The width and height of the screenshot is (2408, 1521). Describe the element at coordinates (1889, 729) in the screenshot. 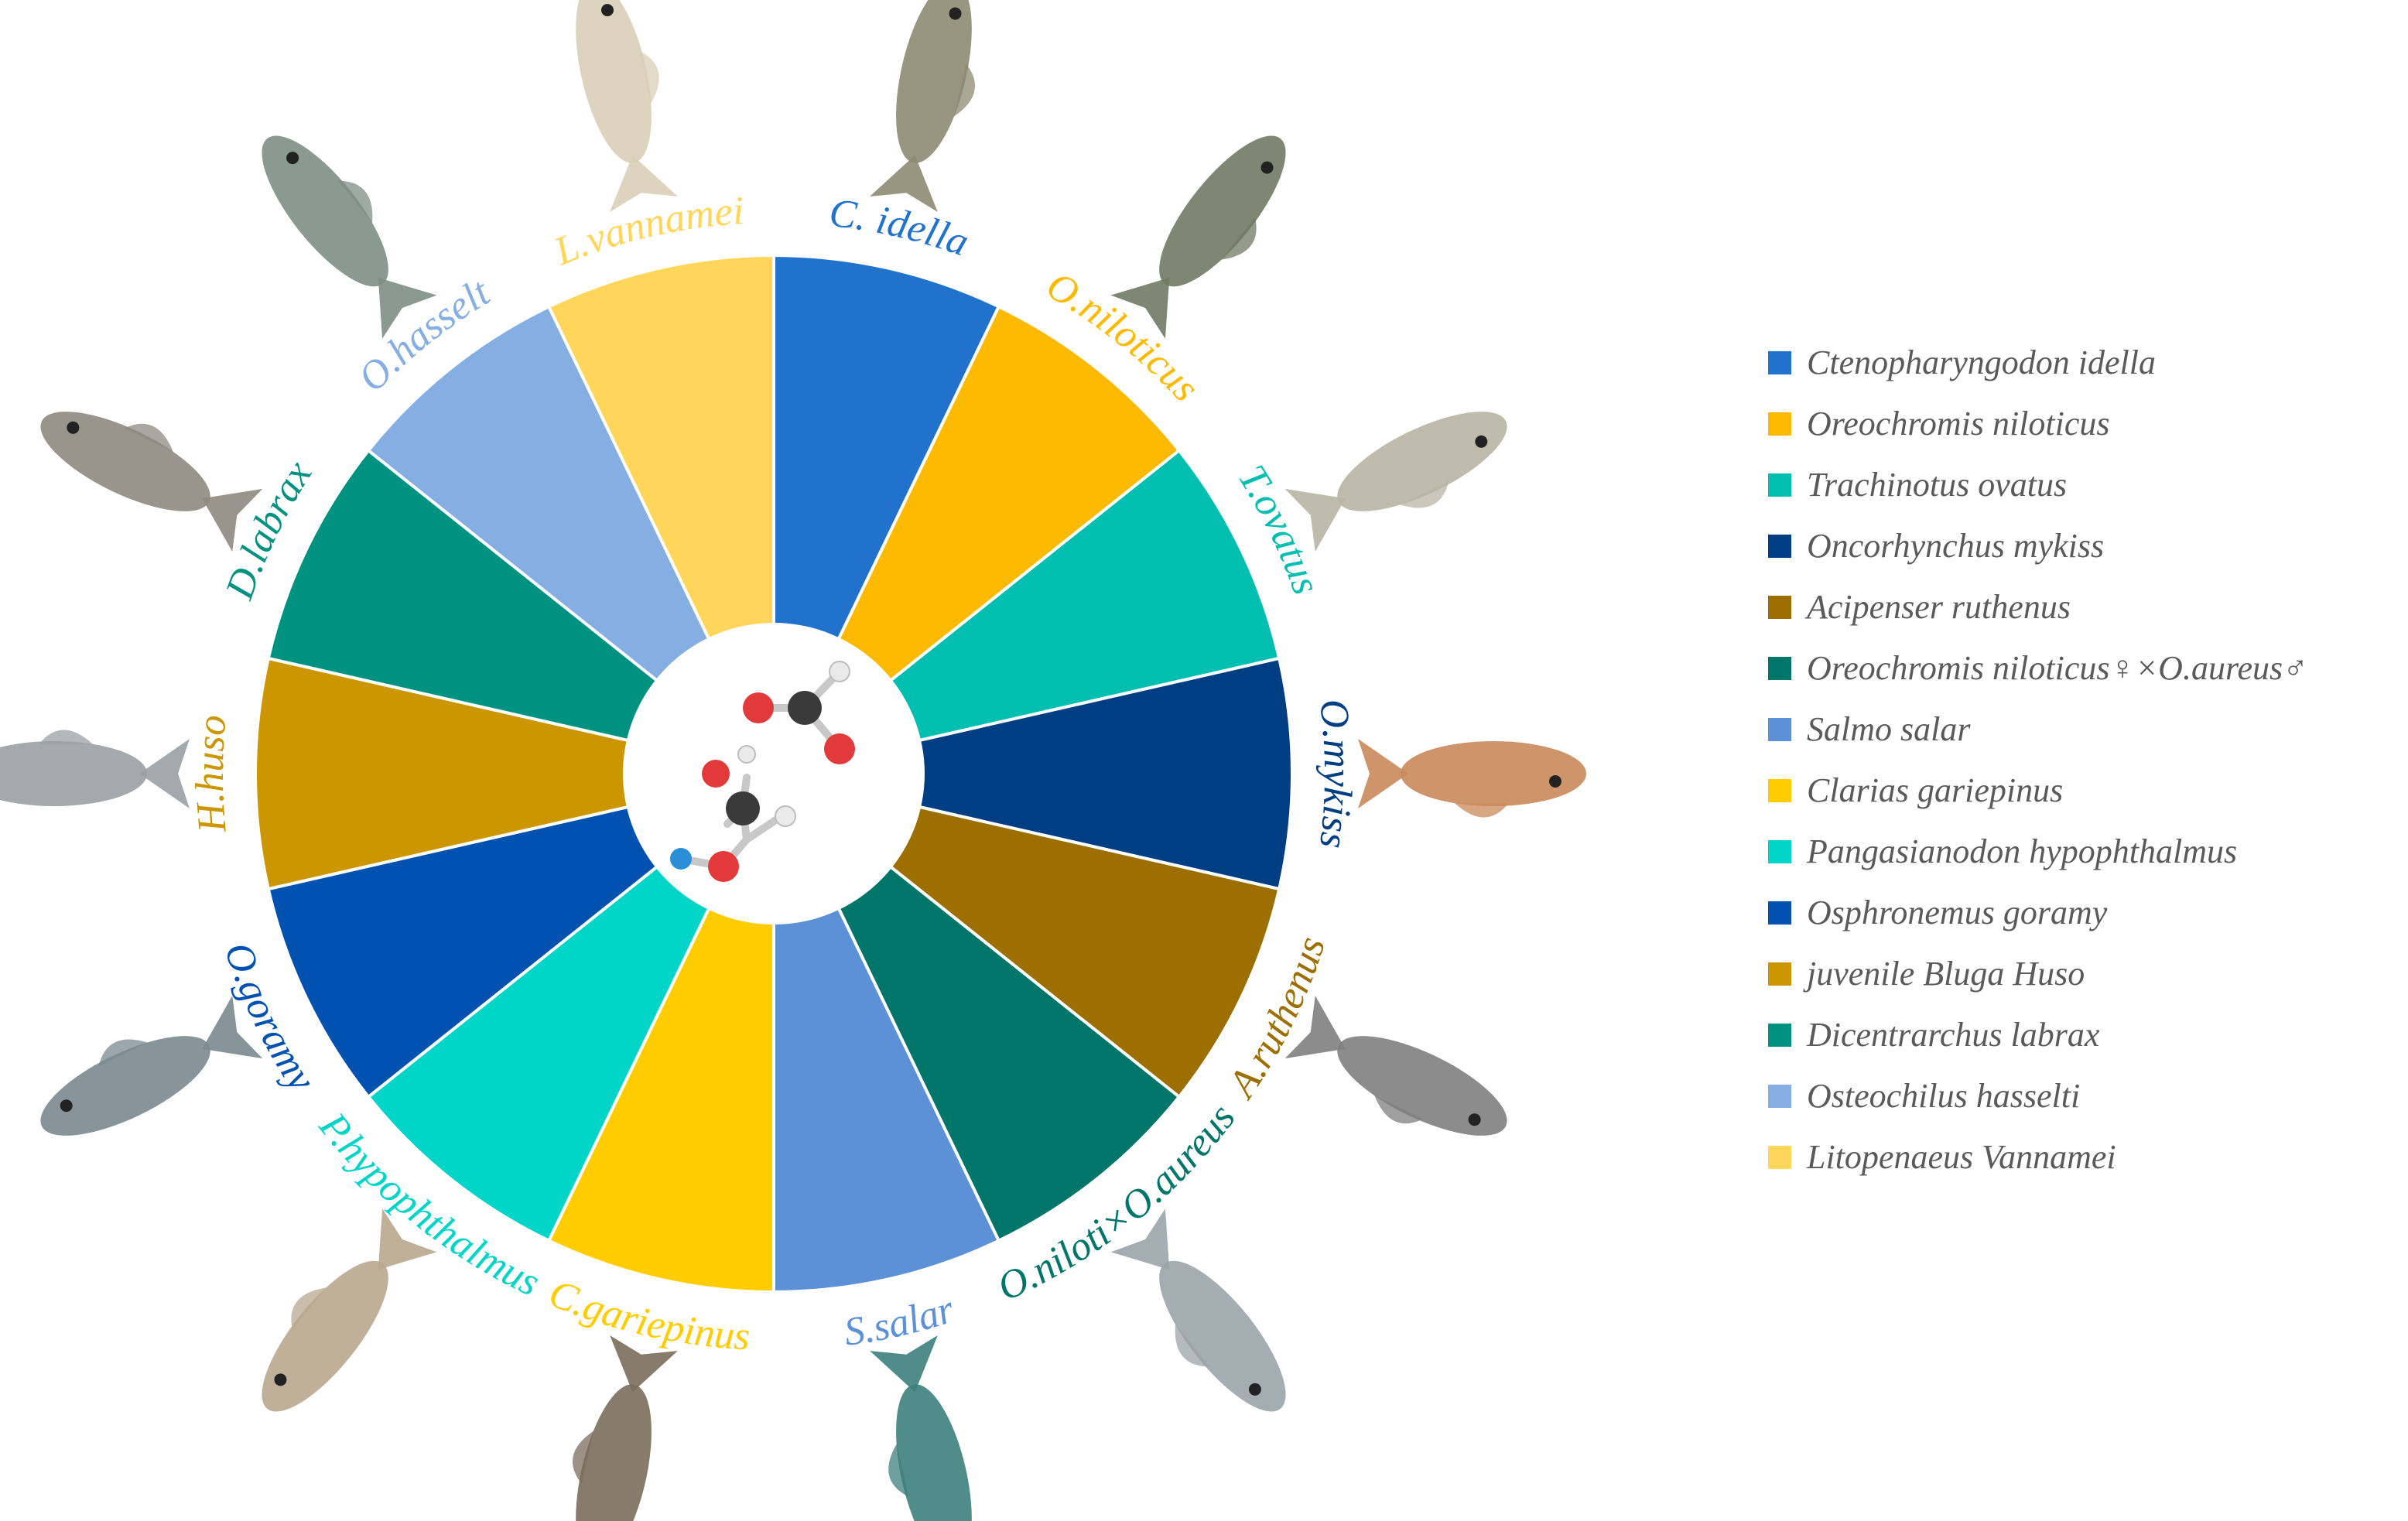

I see `legend-label: Salmo salar` at that location.